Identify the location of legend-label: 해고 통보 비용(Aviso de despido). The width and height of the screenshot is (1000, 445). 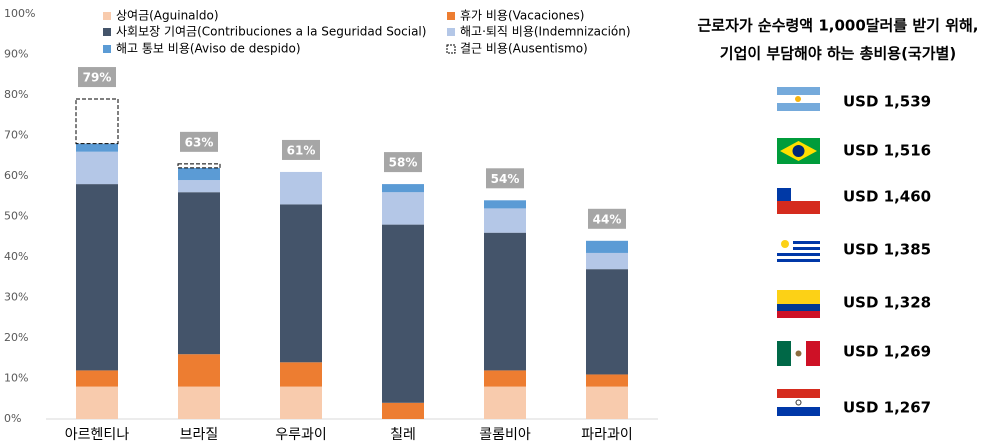
(208, 49).